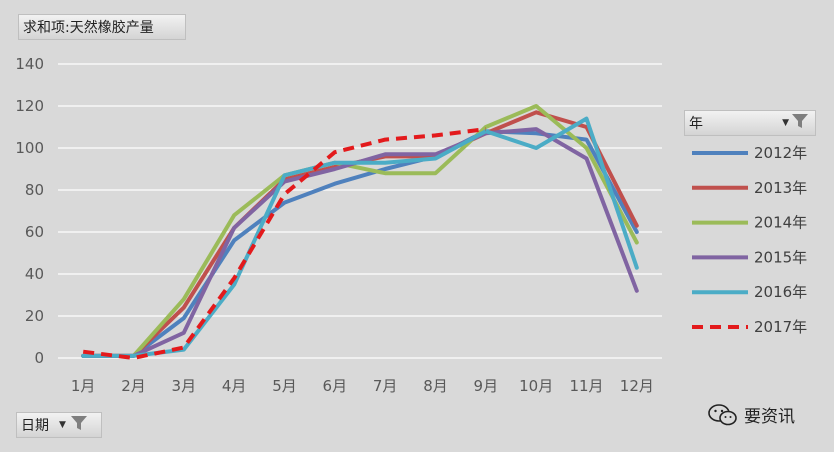 This screenshot has height=452, width=834. What do you see at coordinates (284, 386) in the screenshot?
I see `x-tick-label: 5月` at bounding box center [284, 386].